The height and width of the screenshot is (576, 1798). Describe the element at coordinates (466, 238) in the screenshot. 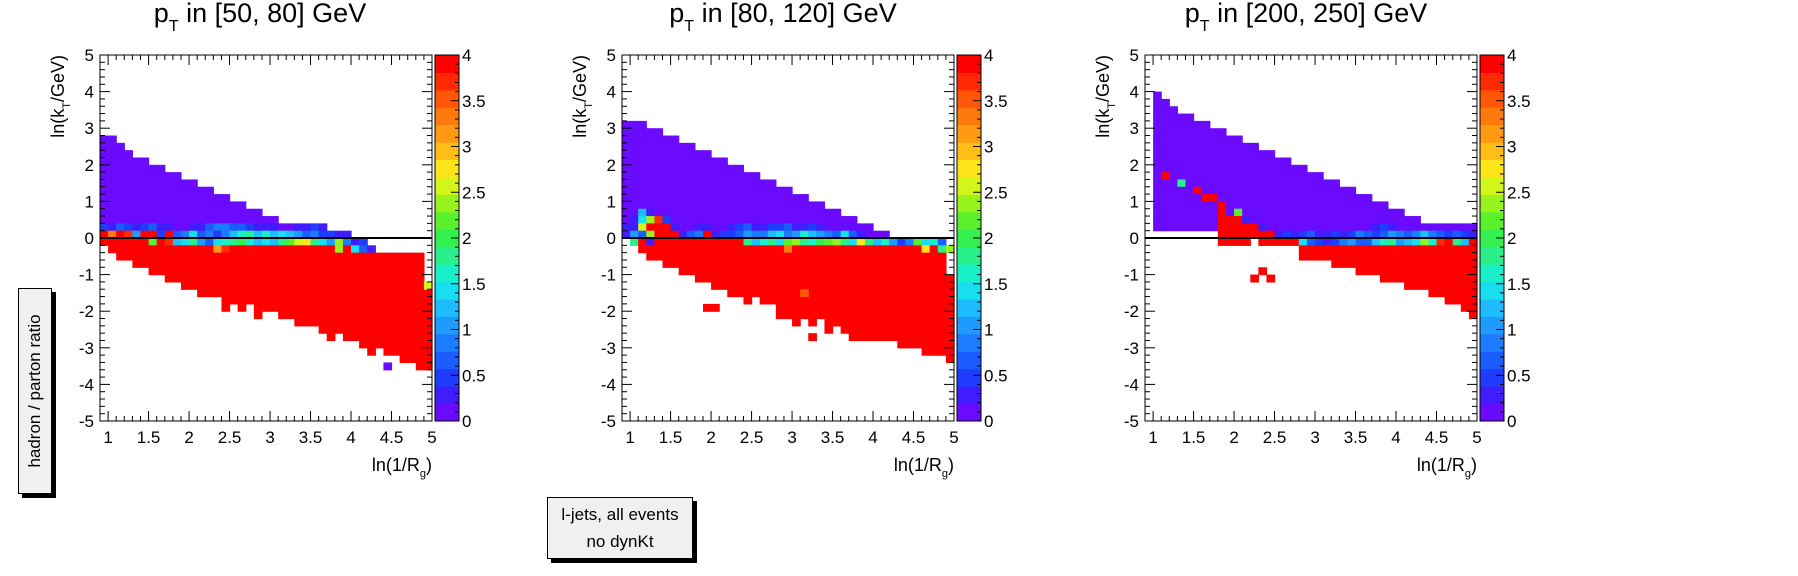

I see `color-scale-label: 2` at that location.